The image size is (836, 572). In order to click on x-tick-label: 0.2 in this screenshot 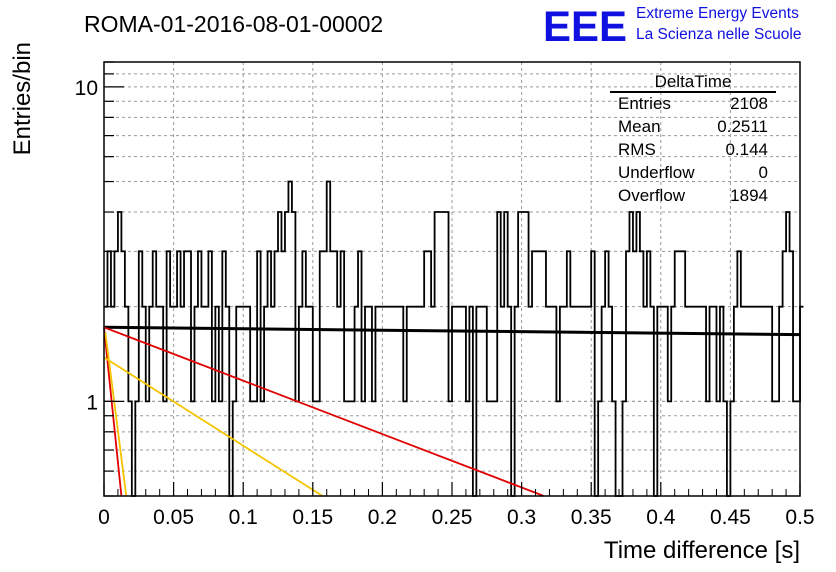, I will do `click(382, 517)`.